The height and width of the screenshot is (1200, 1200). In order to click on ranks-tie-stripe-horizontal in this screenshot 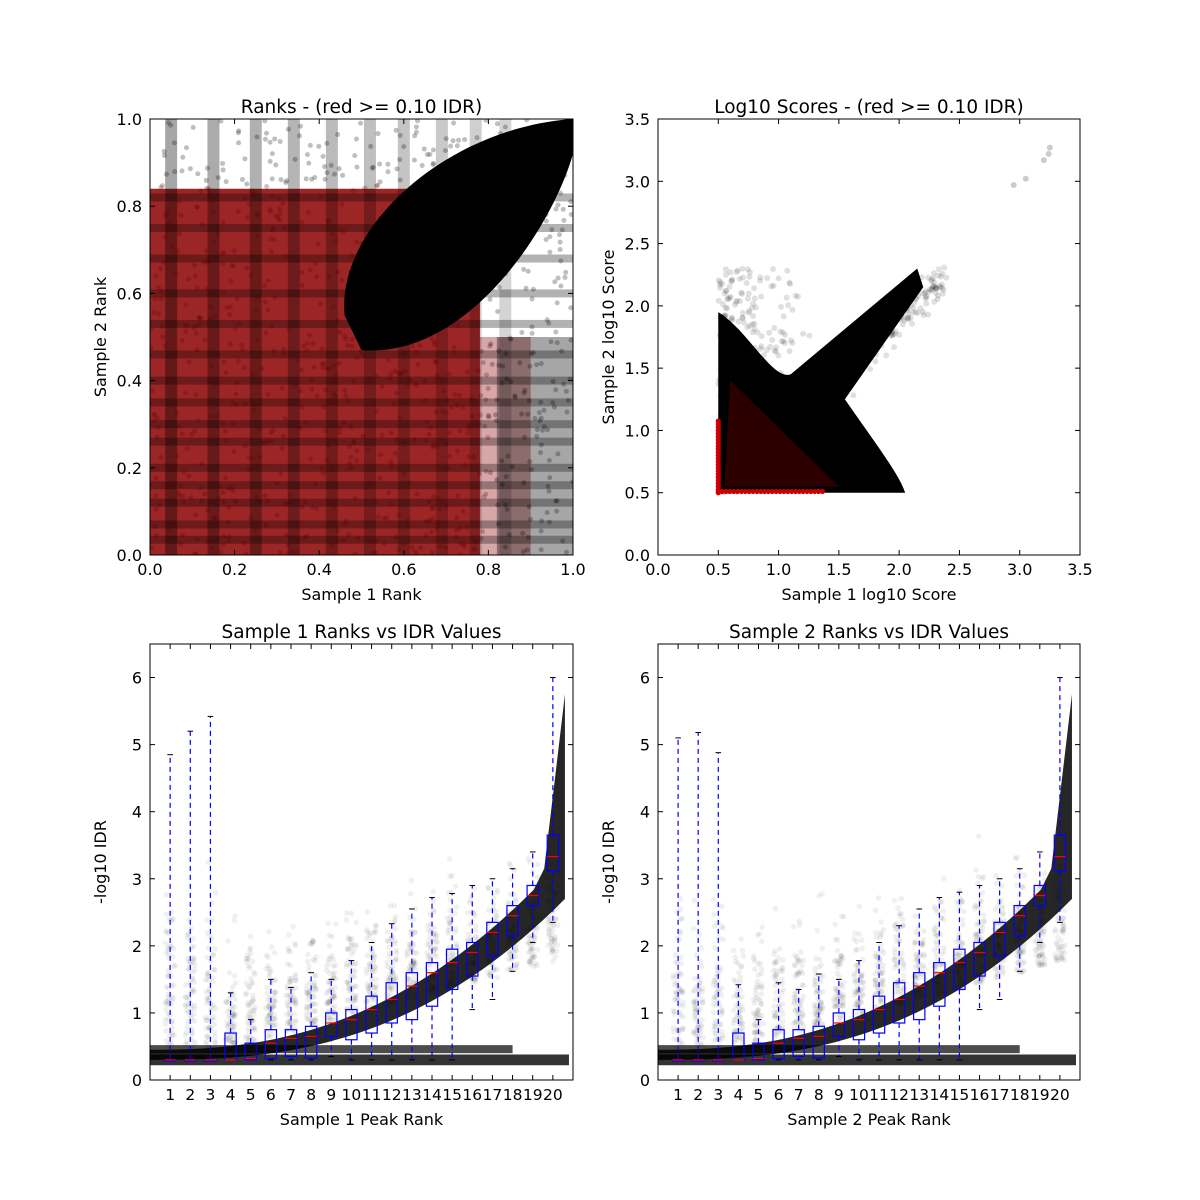, I will do `click(361, 485)`.